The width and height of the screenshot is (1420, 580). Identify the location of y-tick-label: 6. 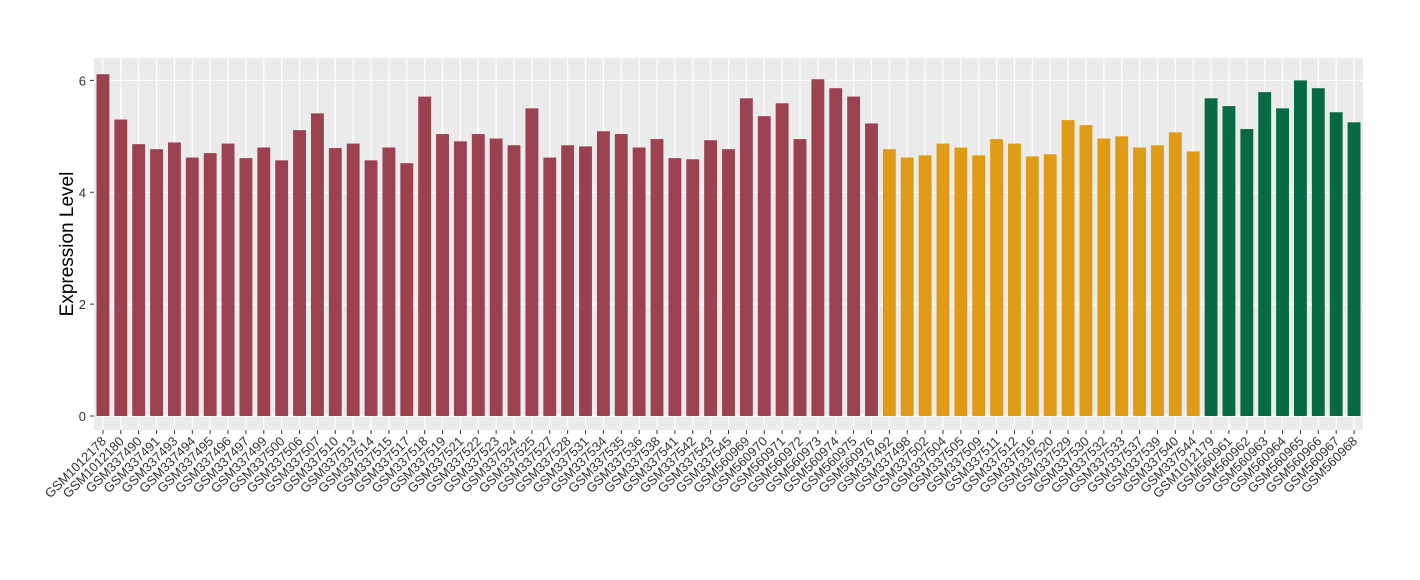
(82, 80).